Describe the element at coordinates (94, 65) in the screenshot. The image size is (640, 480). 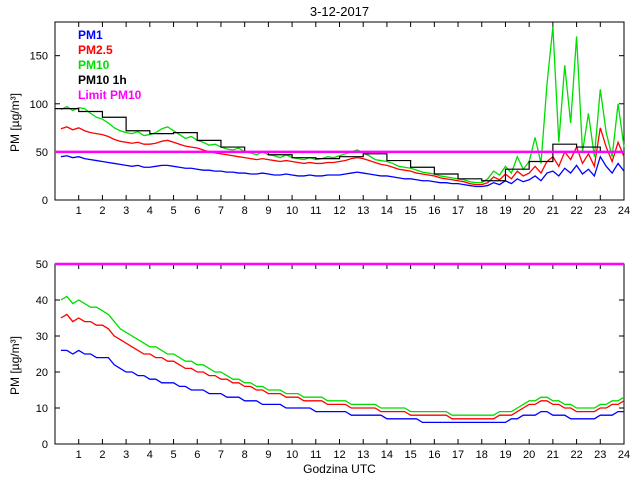
I see `legend-item: PM10` at that location.